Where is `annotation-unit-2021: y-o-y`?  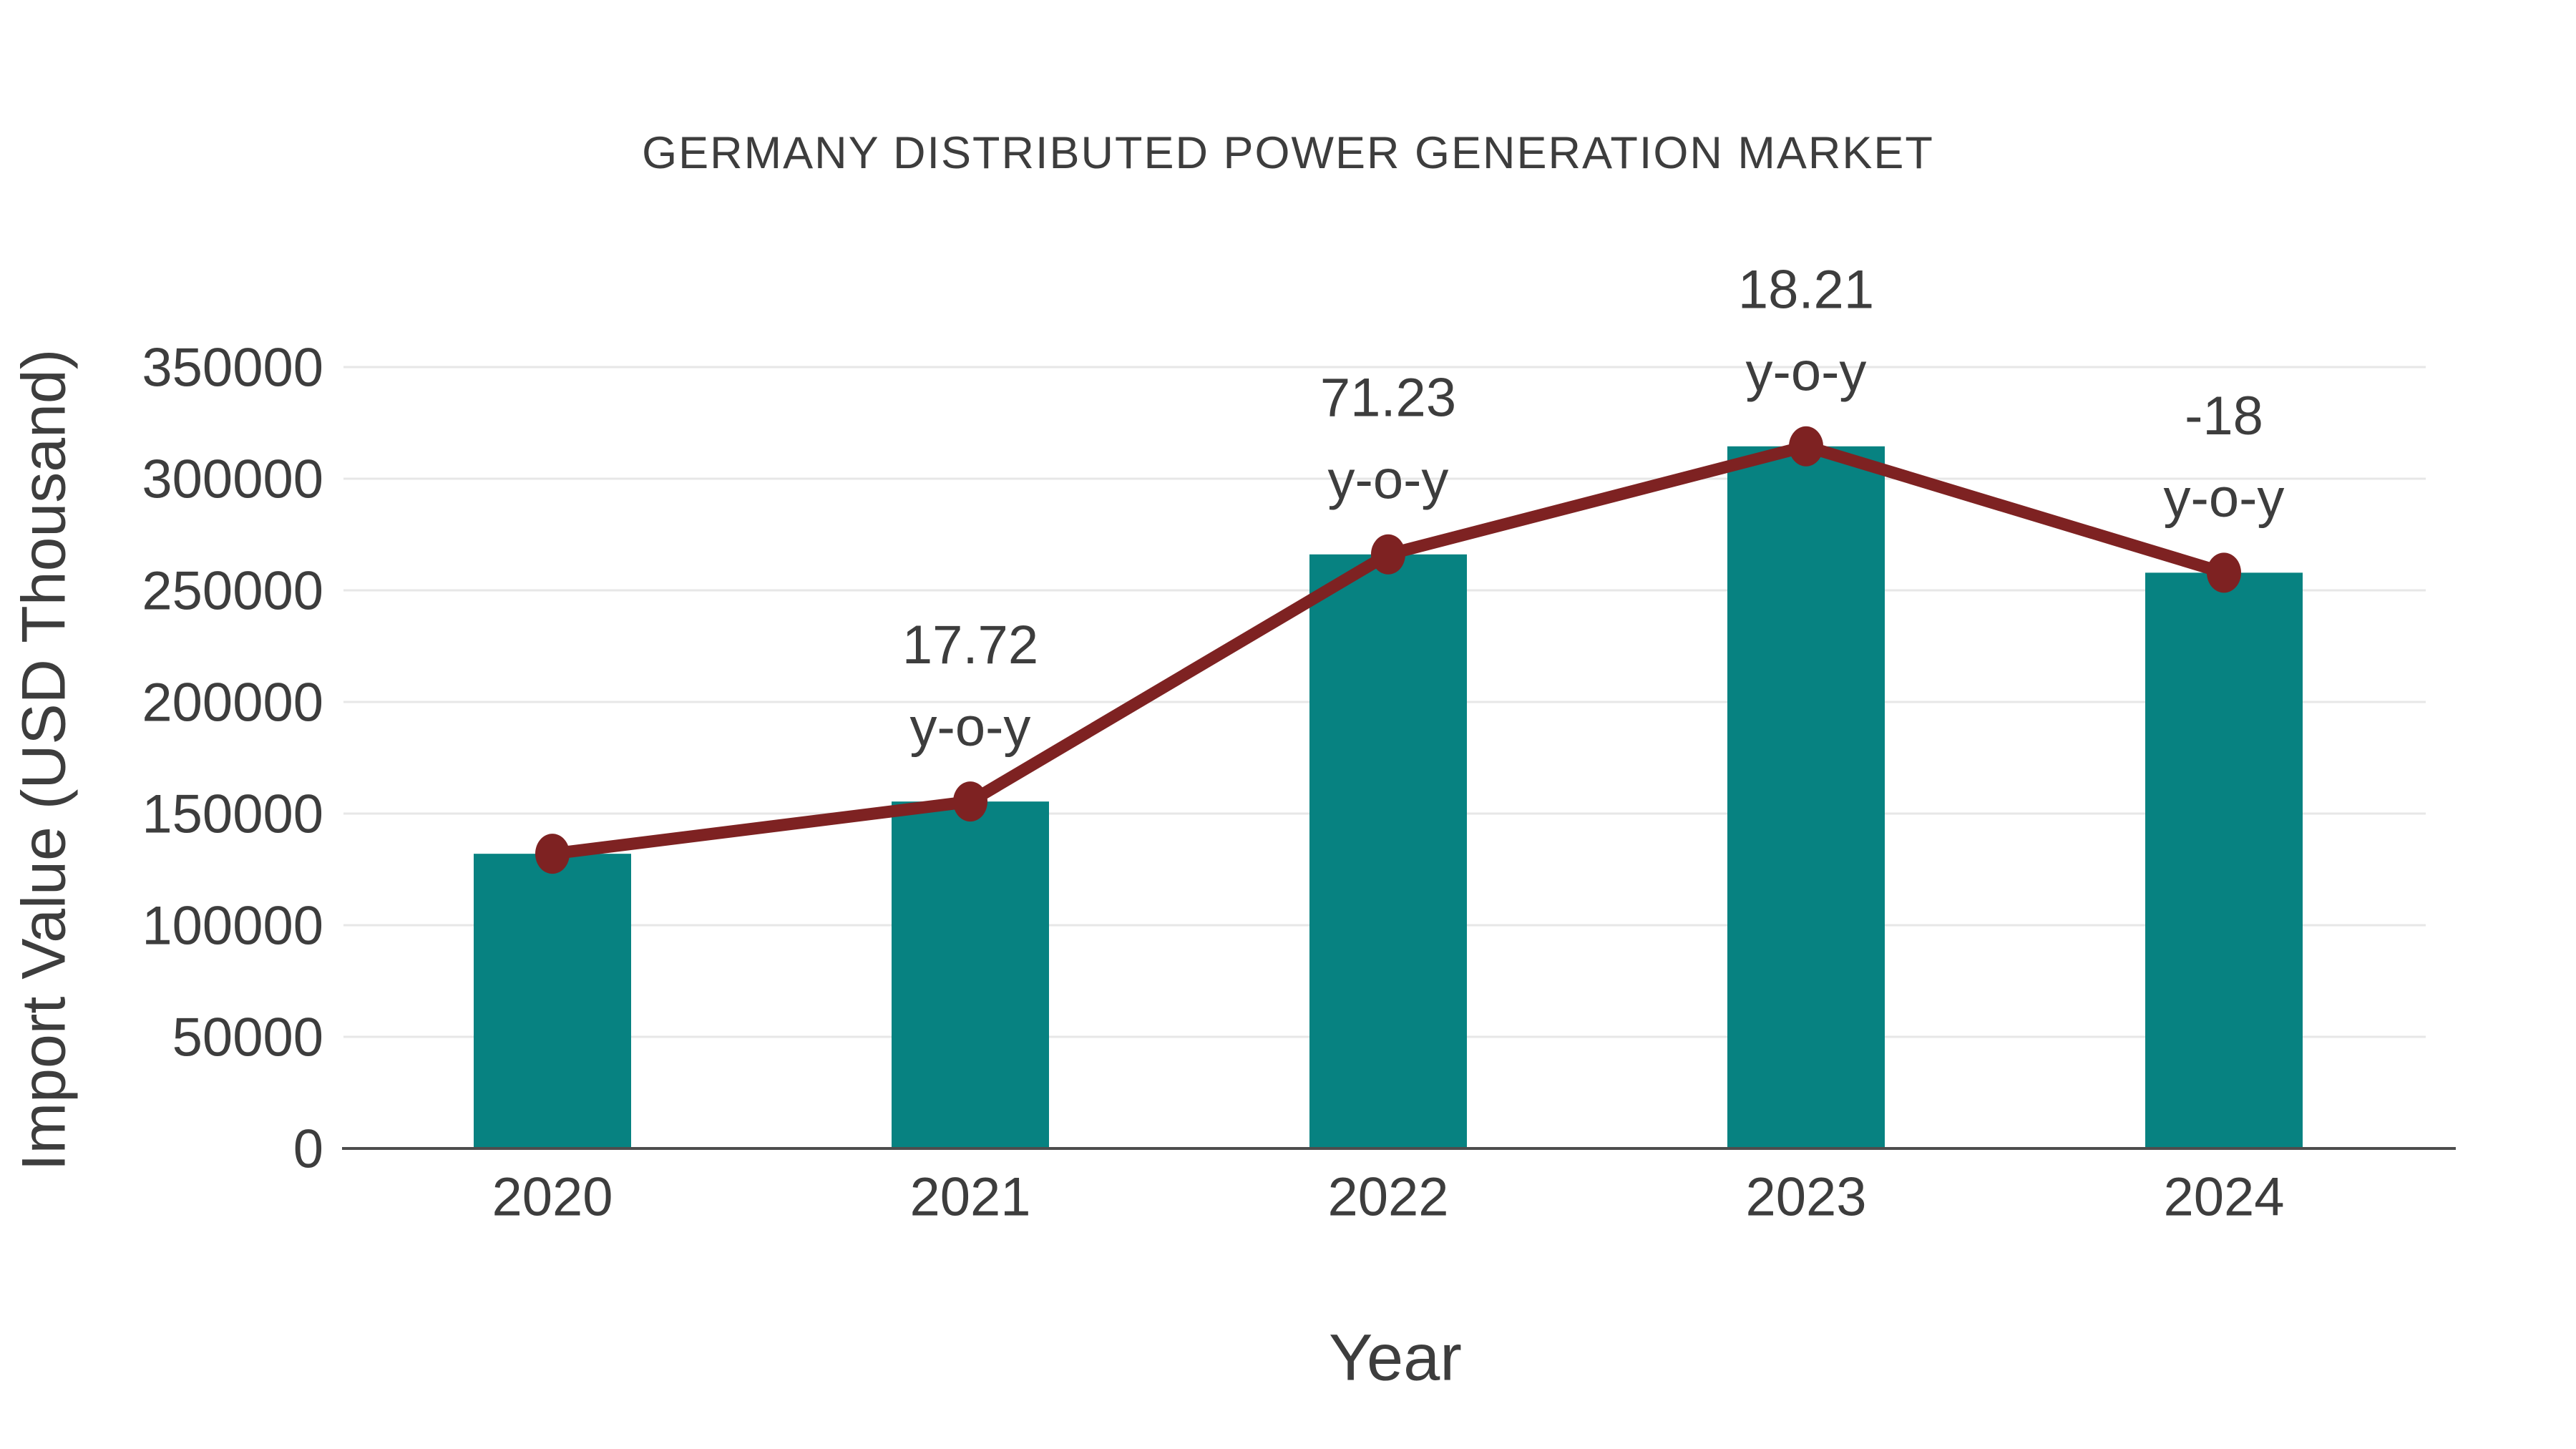
annotation-unit-2021: y-o-y is located at coordinates (970, 727).